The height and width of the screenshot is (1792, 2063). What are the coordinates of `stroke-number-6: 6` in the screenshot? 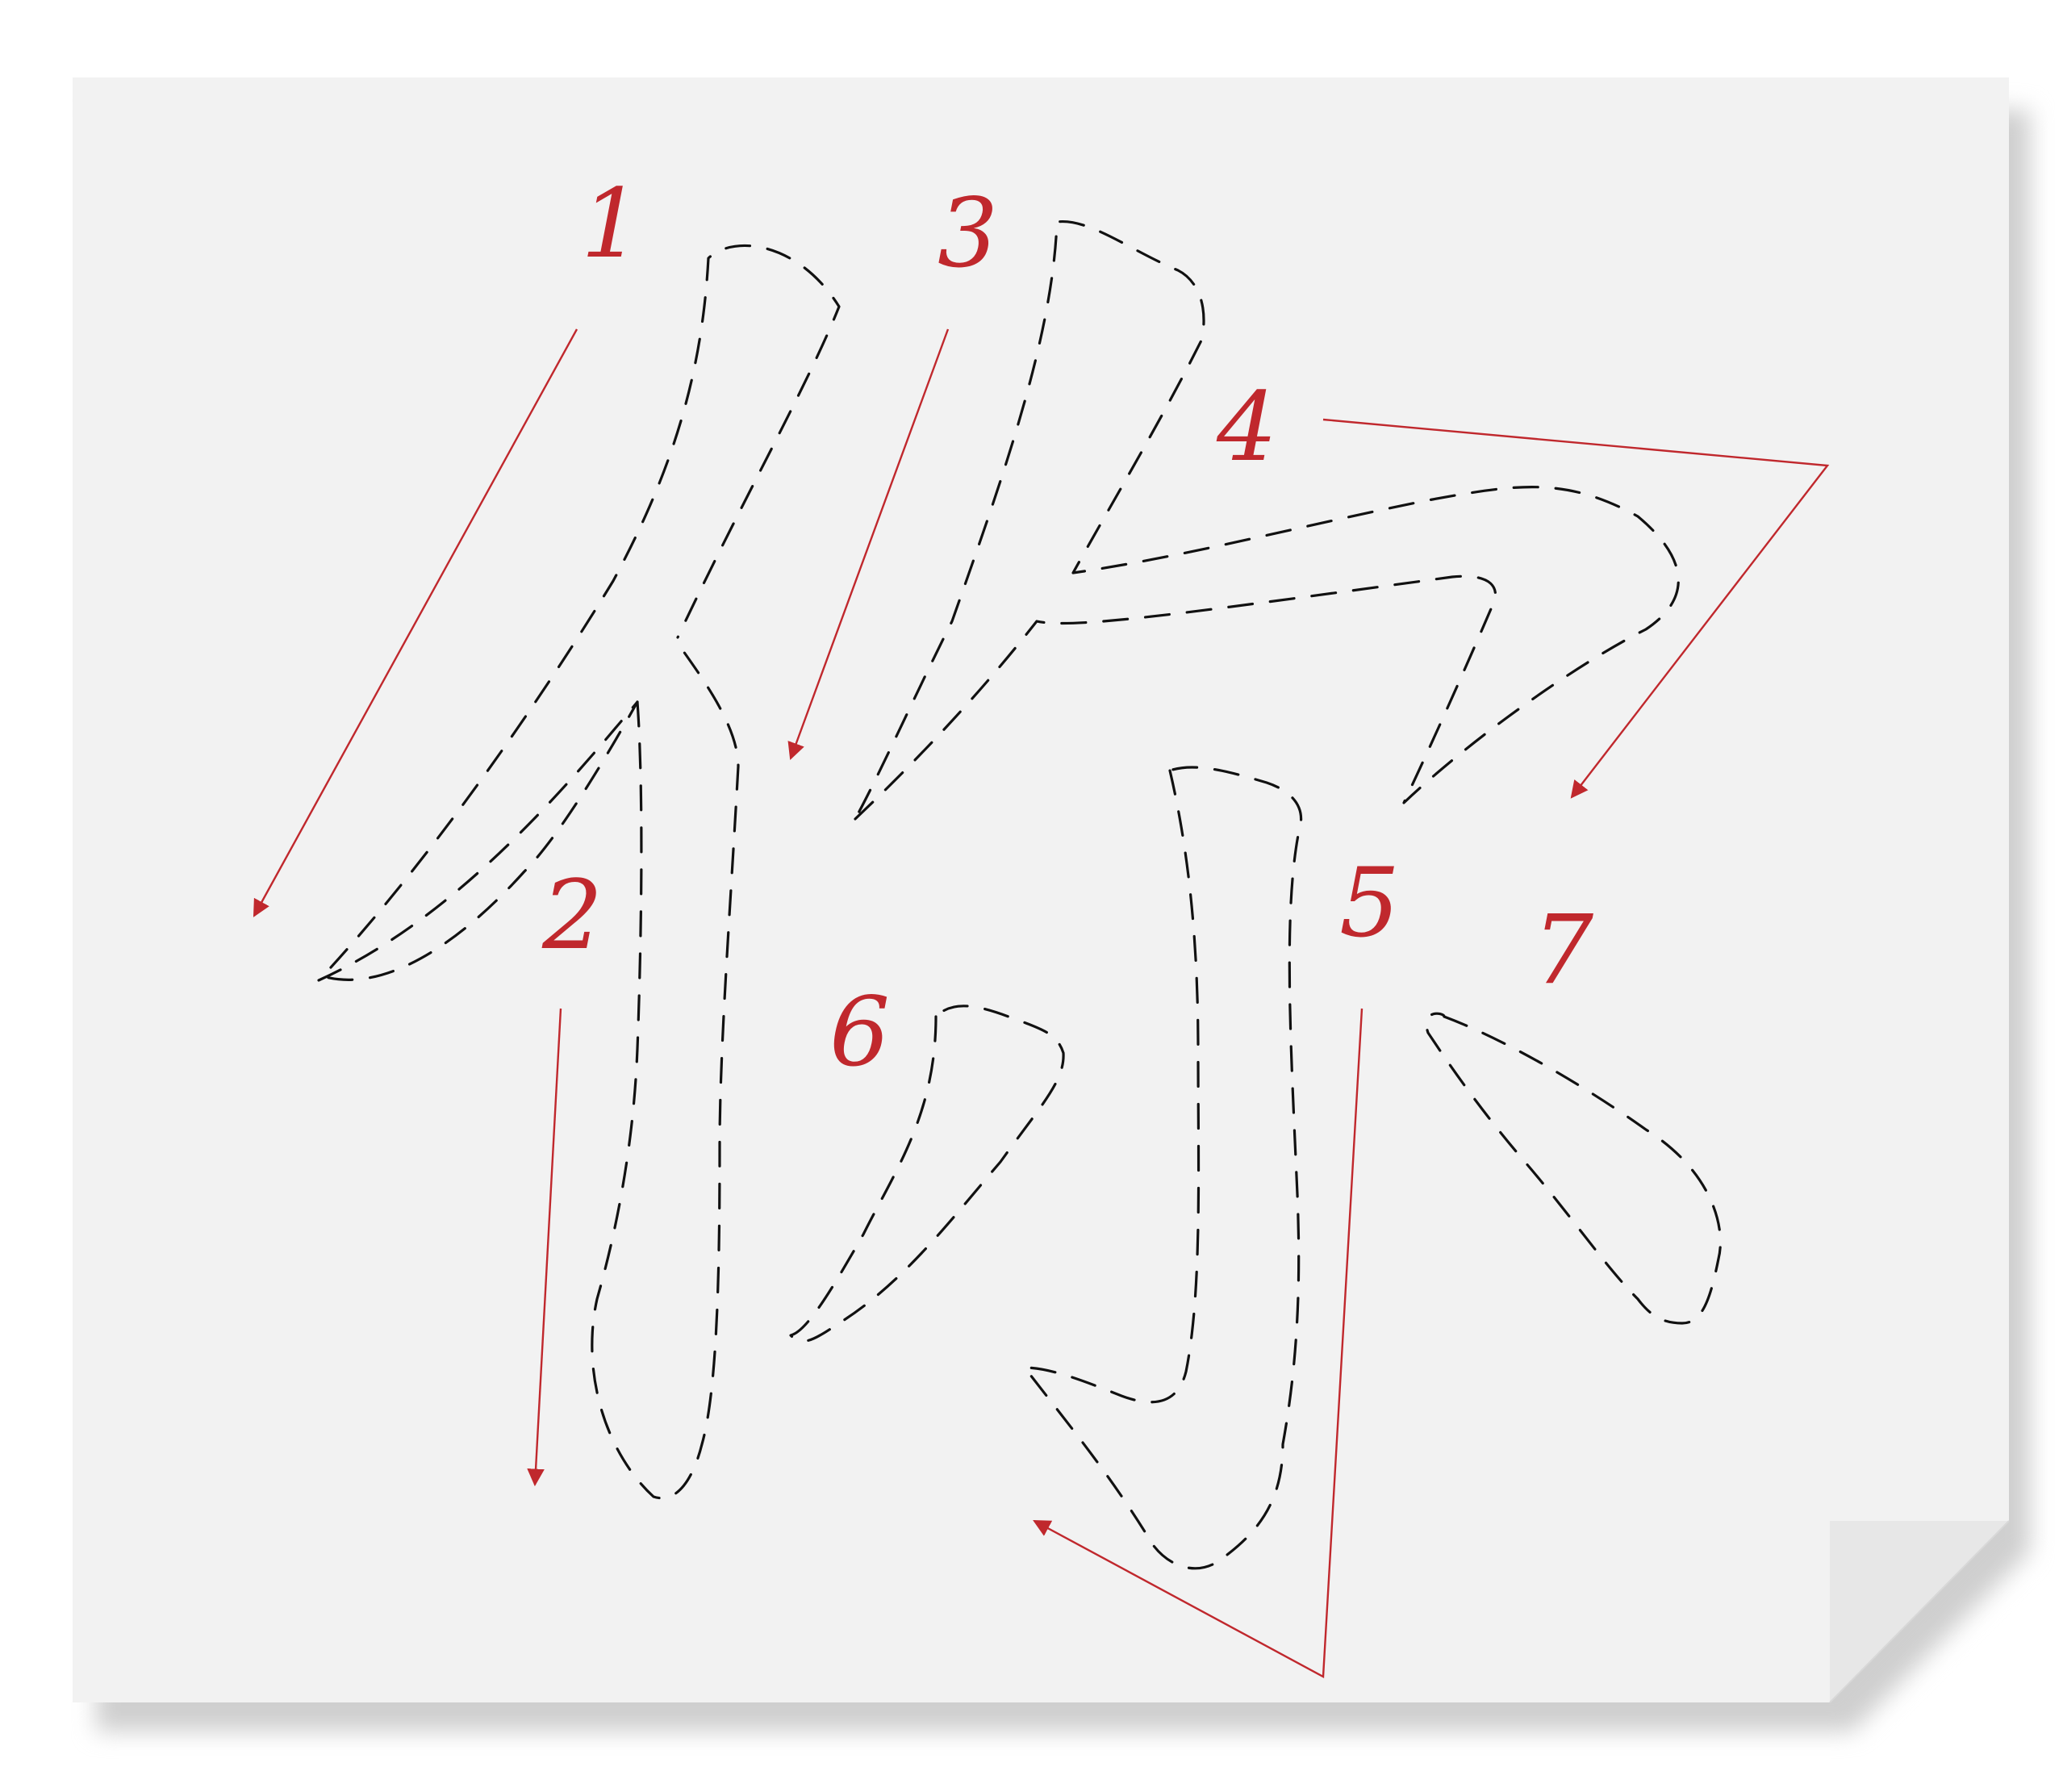 It's located at (859, 1032).